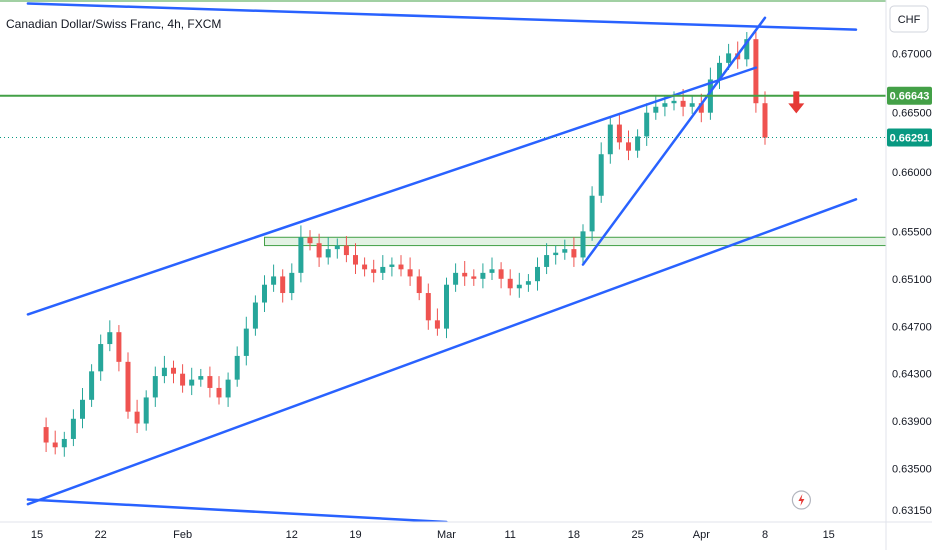  Describe the element at coordinates (674, 141) in the screenshot. I see `trendline-rising-wedge` at that location.